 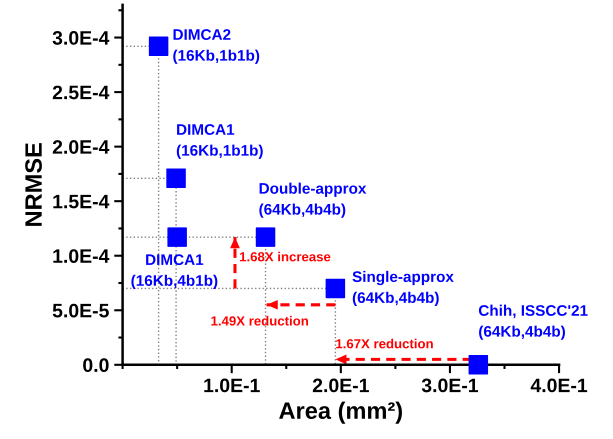 I want to click on x-tick-label: 2.0E-1, so click(x=340, y=385).